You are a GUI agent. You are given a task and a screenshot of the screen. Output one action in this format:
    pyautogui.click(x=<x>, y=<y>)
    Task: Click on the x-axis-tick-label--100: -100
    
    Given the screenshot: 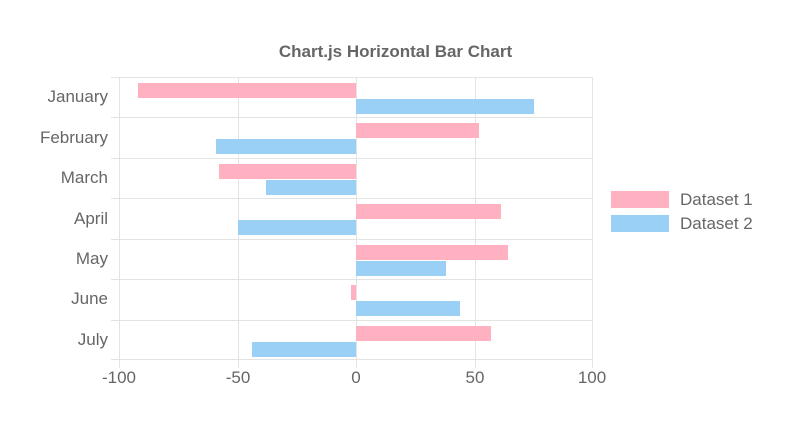 What is the action you would take?
    pyautogui.click(x=119, y=377)
    